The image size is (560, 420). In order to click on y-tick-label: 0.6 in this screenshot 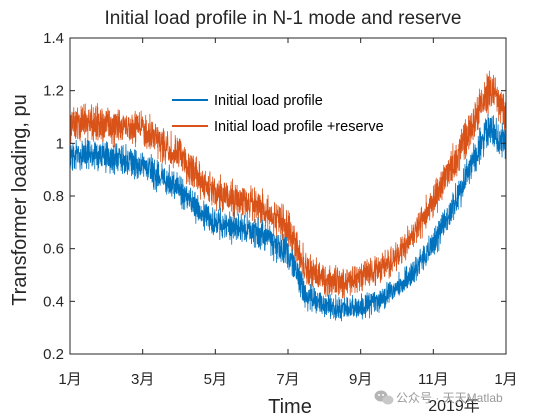, I will do `click(53, 249)`.